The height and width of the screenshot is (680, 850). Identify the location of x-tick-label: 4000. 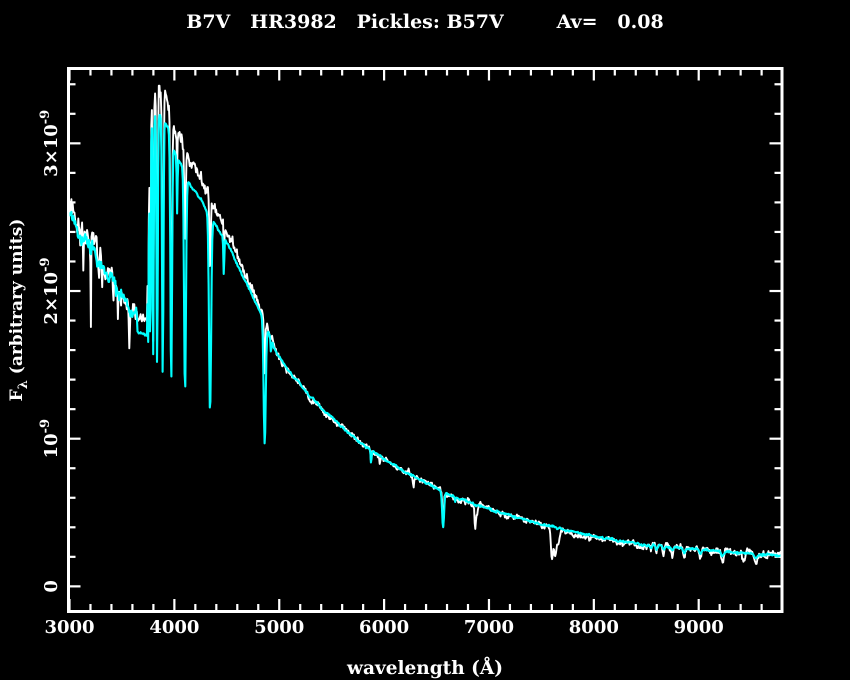
(174, 627).